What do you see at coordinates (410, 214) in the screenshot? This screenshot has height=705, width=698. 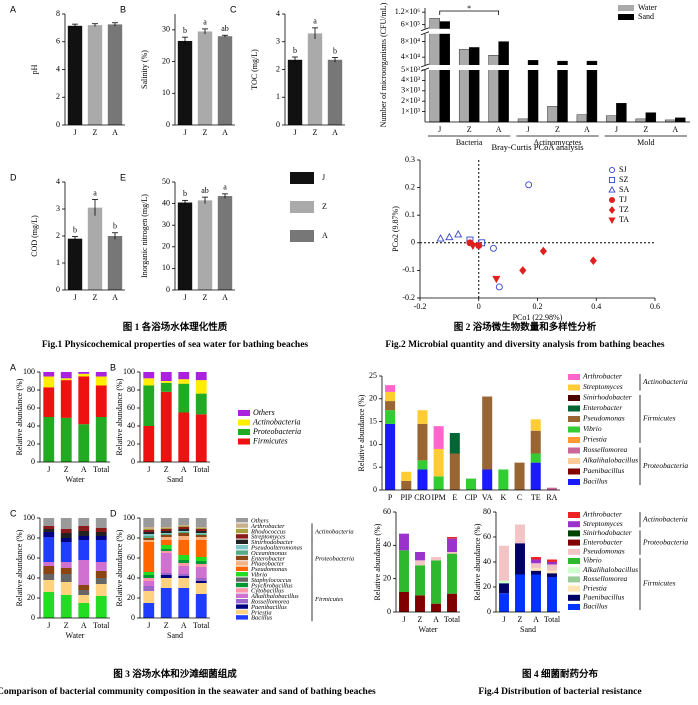 I see `y-tick-label: 0.1` at bounding box center [410, 214].